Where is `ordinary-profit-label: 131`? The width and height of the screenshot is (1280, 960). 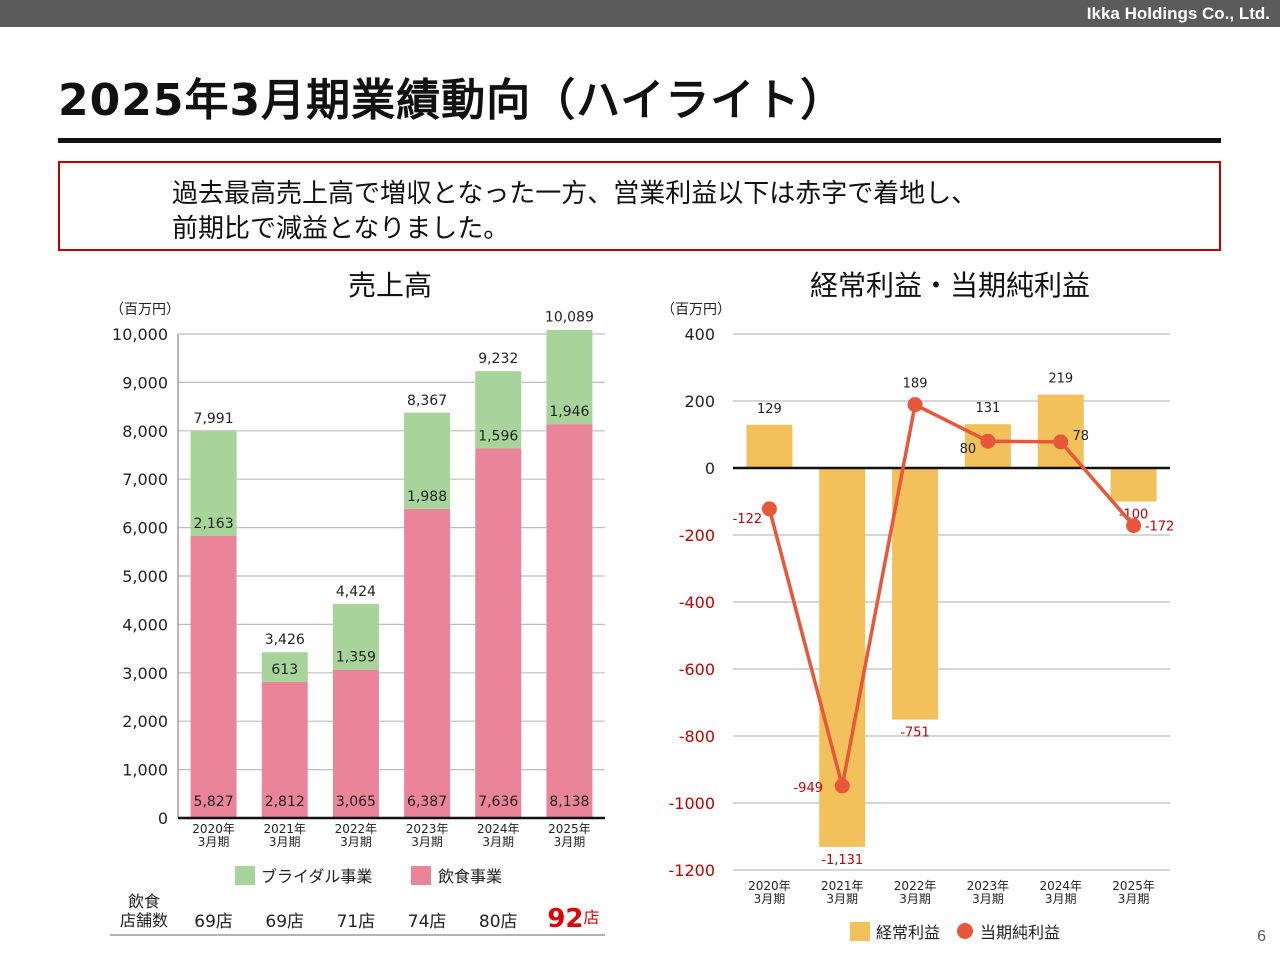
ordinary-profit-label: 131 is located at coordinates (988, 408).